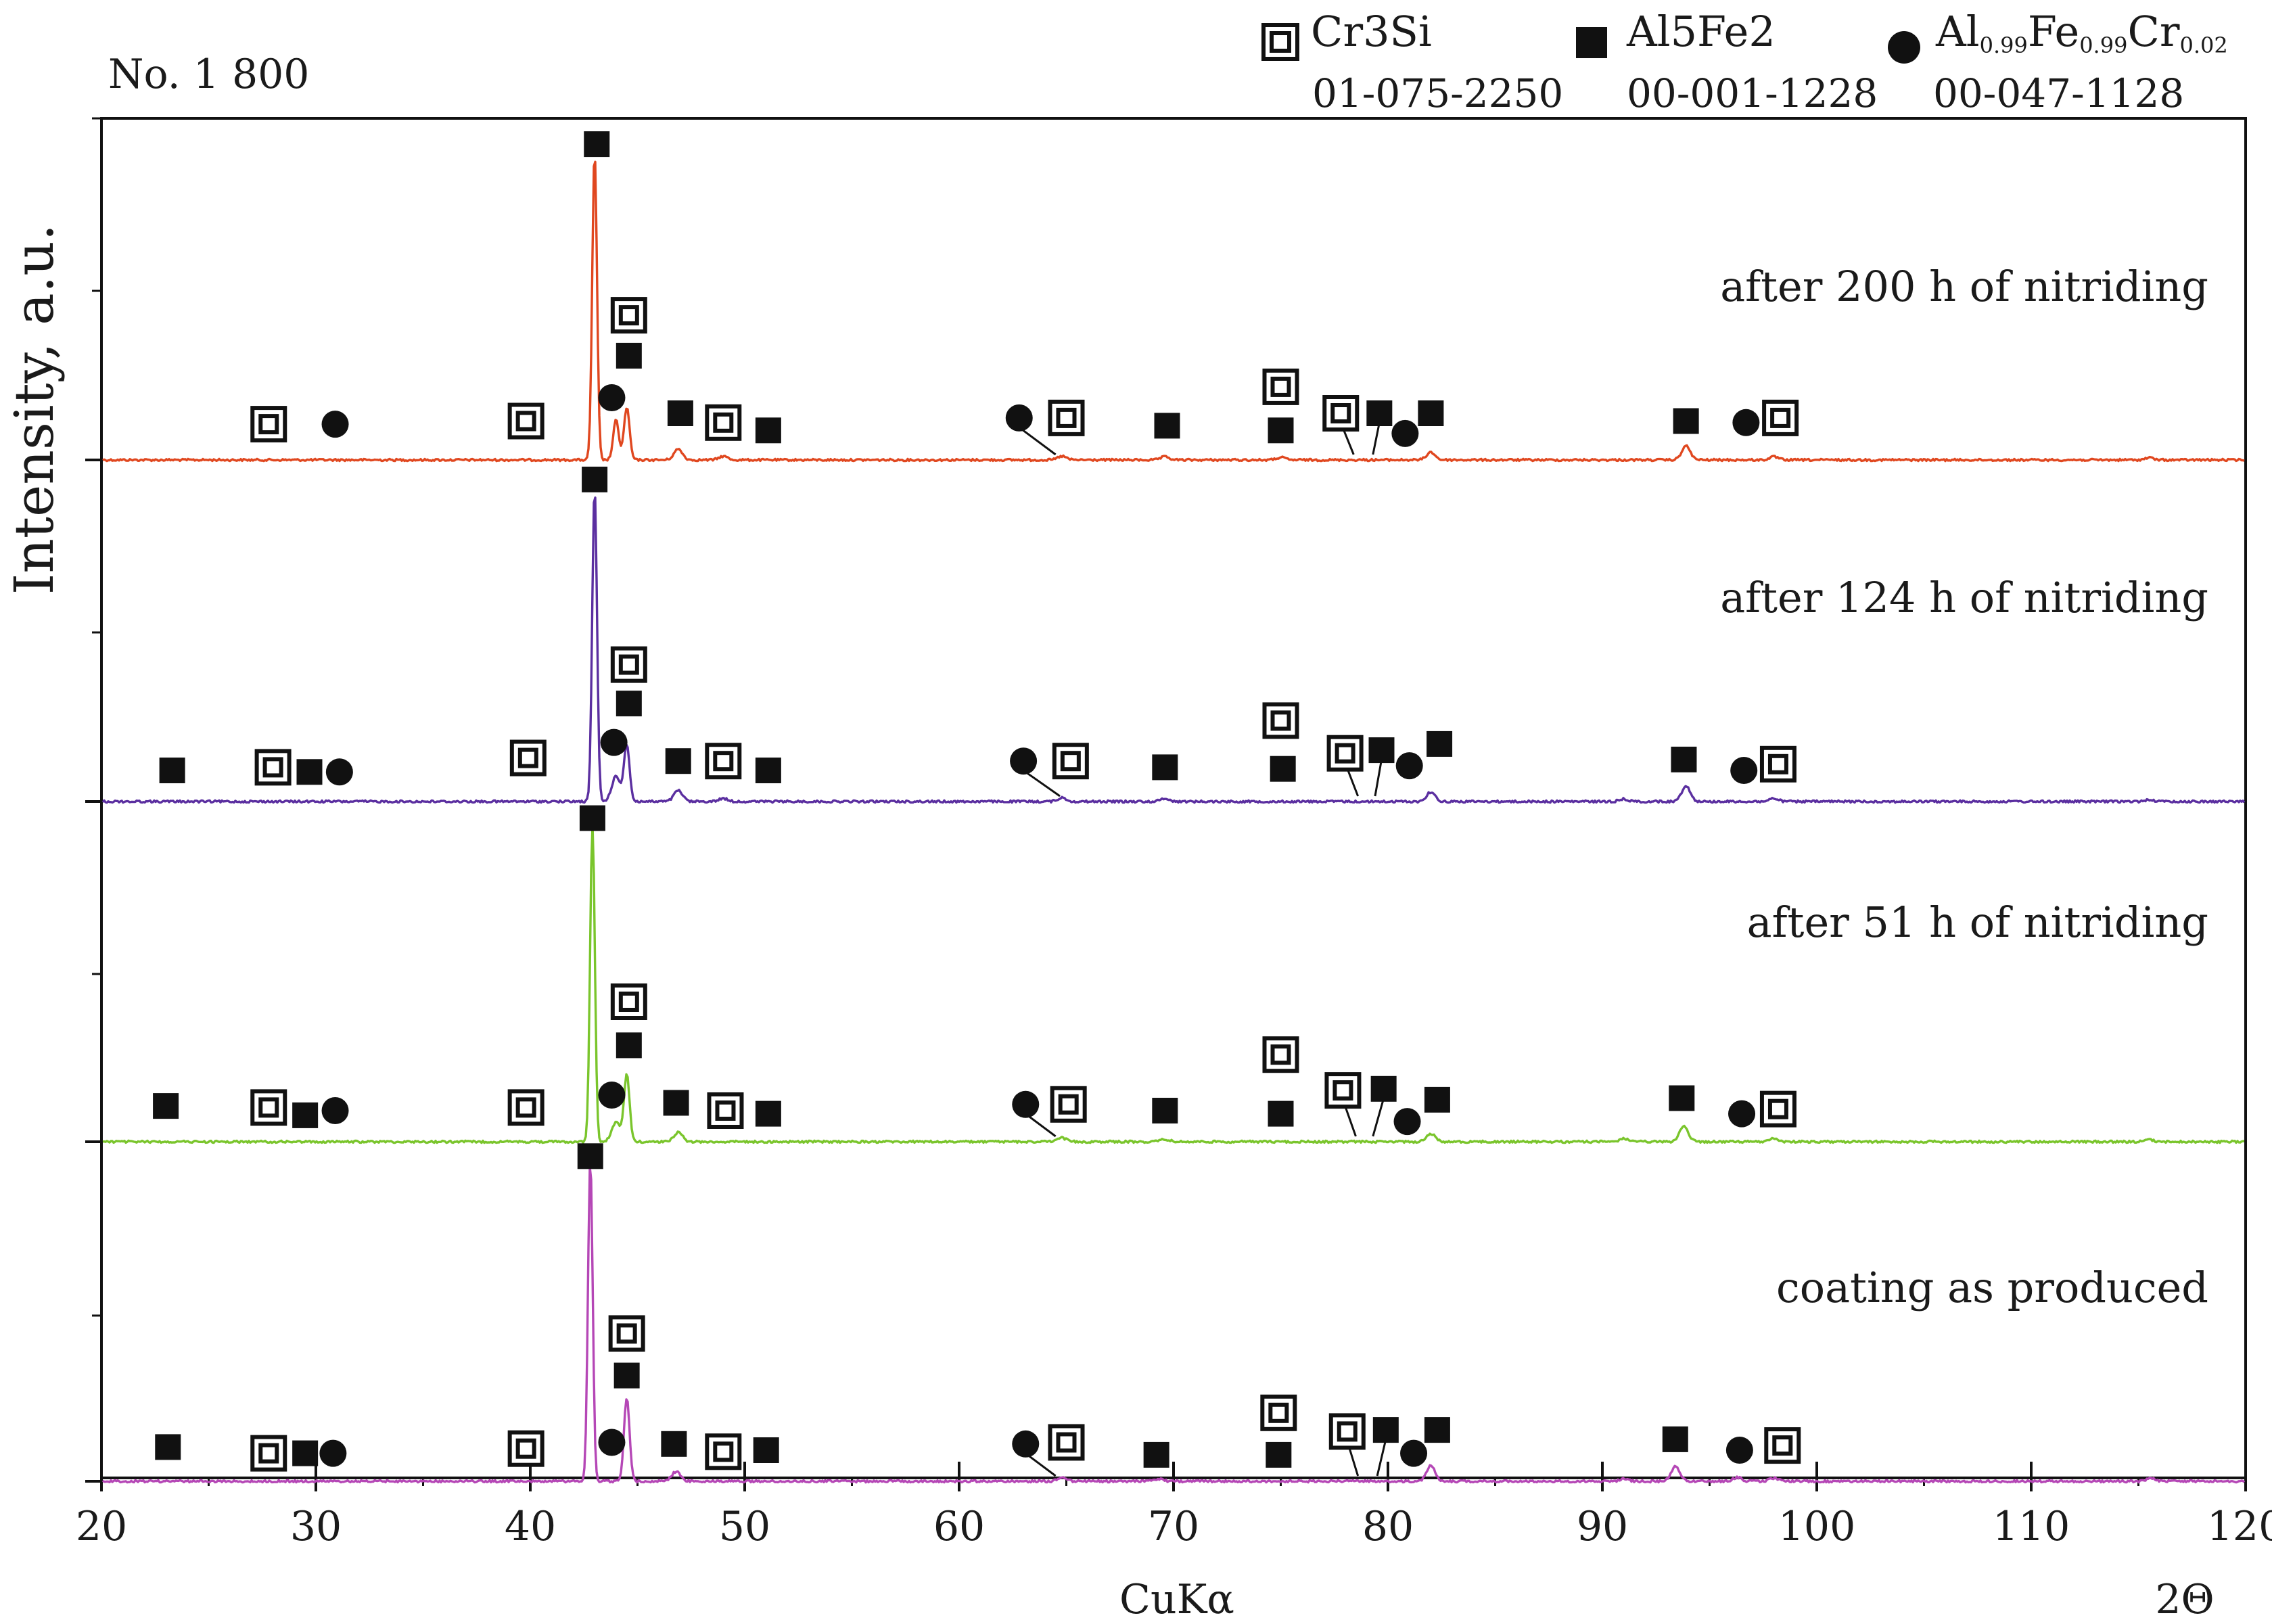 The image size is (2272, 1624). I want to click on x-axis: 20 30 40 50 60 70 80 90 100 110 120, so click(1174, 1506).